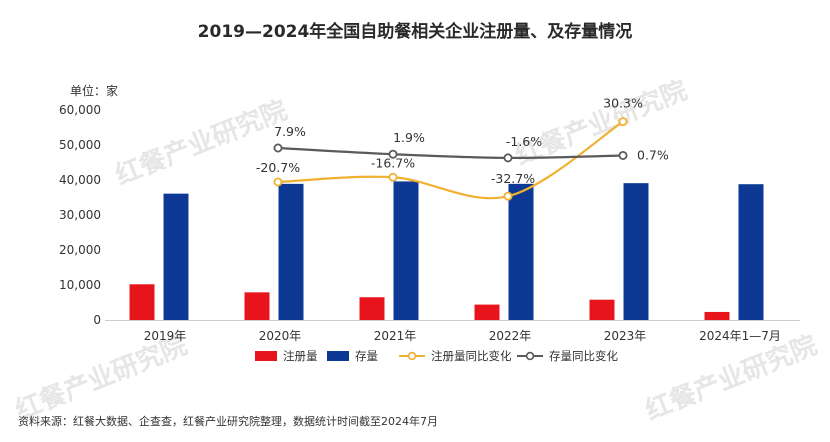 The height and width of the screenshot is (442, 830). What do you see at coordinates (80, 110) in the screenshot?
I see `y-tick-label: 60,000` at bounding box center [80, 110].